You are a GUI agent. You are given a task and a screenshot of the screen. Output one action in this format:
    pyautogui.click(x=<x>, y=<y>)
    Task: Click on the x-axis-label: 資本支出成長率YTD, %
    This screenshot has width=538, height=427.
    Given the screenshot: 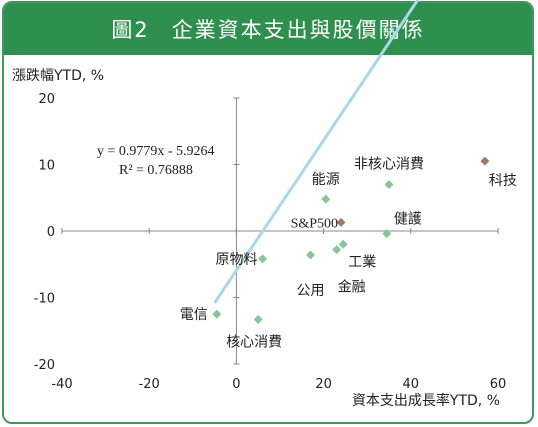 What is the action you would take?
    pyautogui.click(x=426, y=400)
    